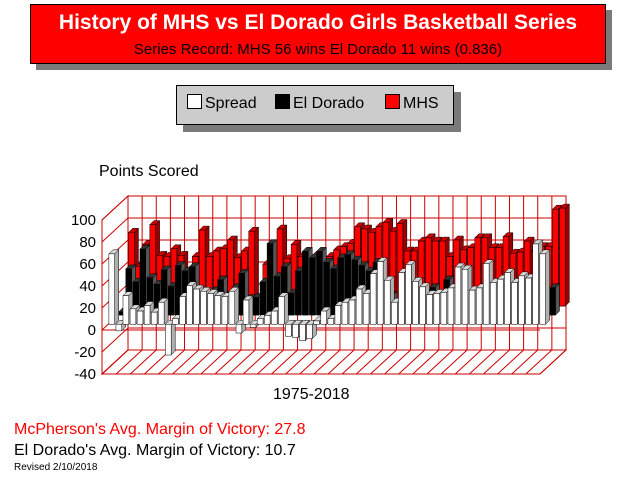  What do you see at coordinates (87, 242) in the screenshot?
I see `y-tick-label: 80` at bounding box center [87, 242].